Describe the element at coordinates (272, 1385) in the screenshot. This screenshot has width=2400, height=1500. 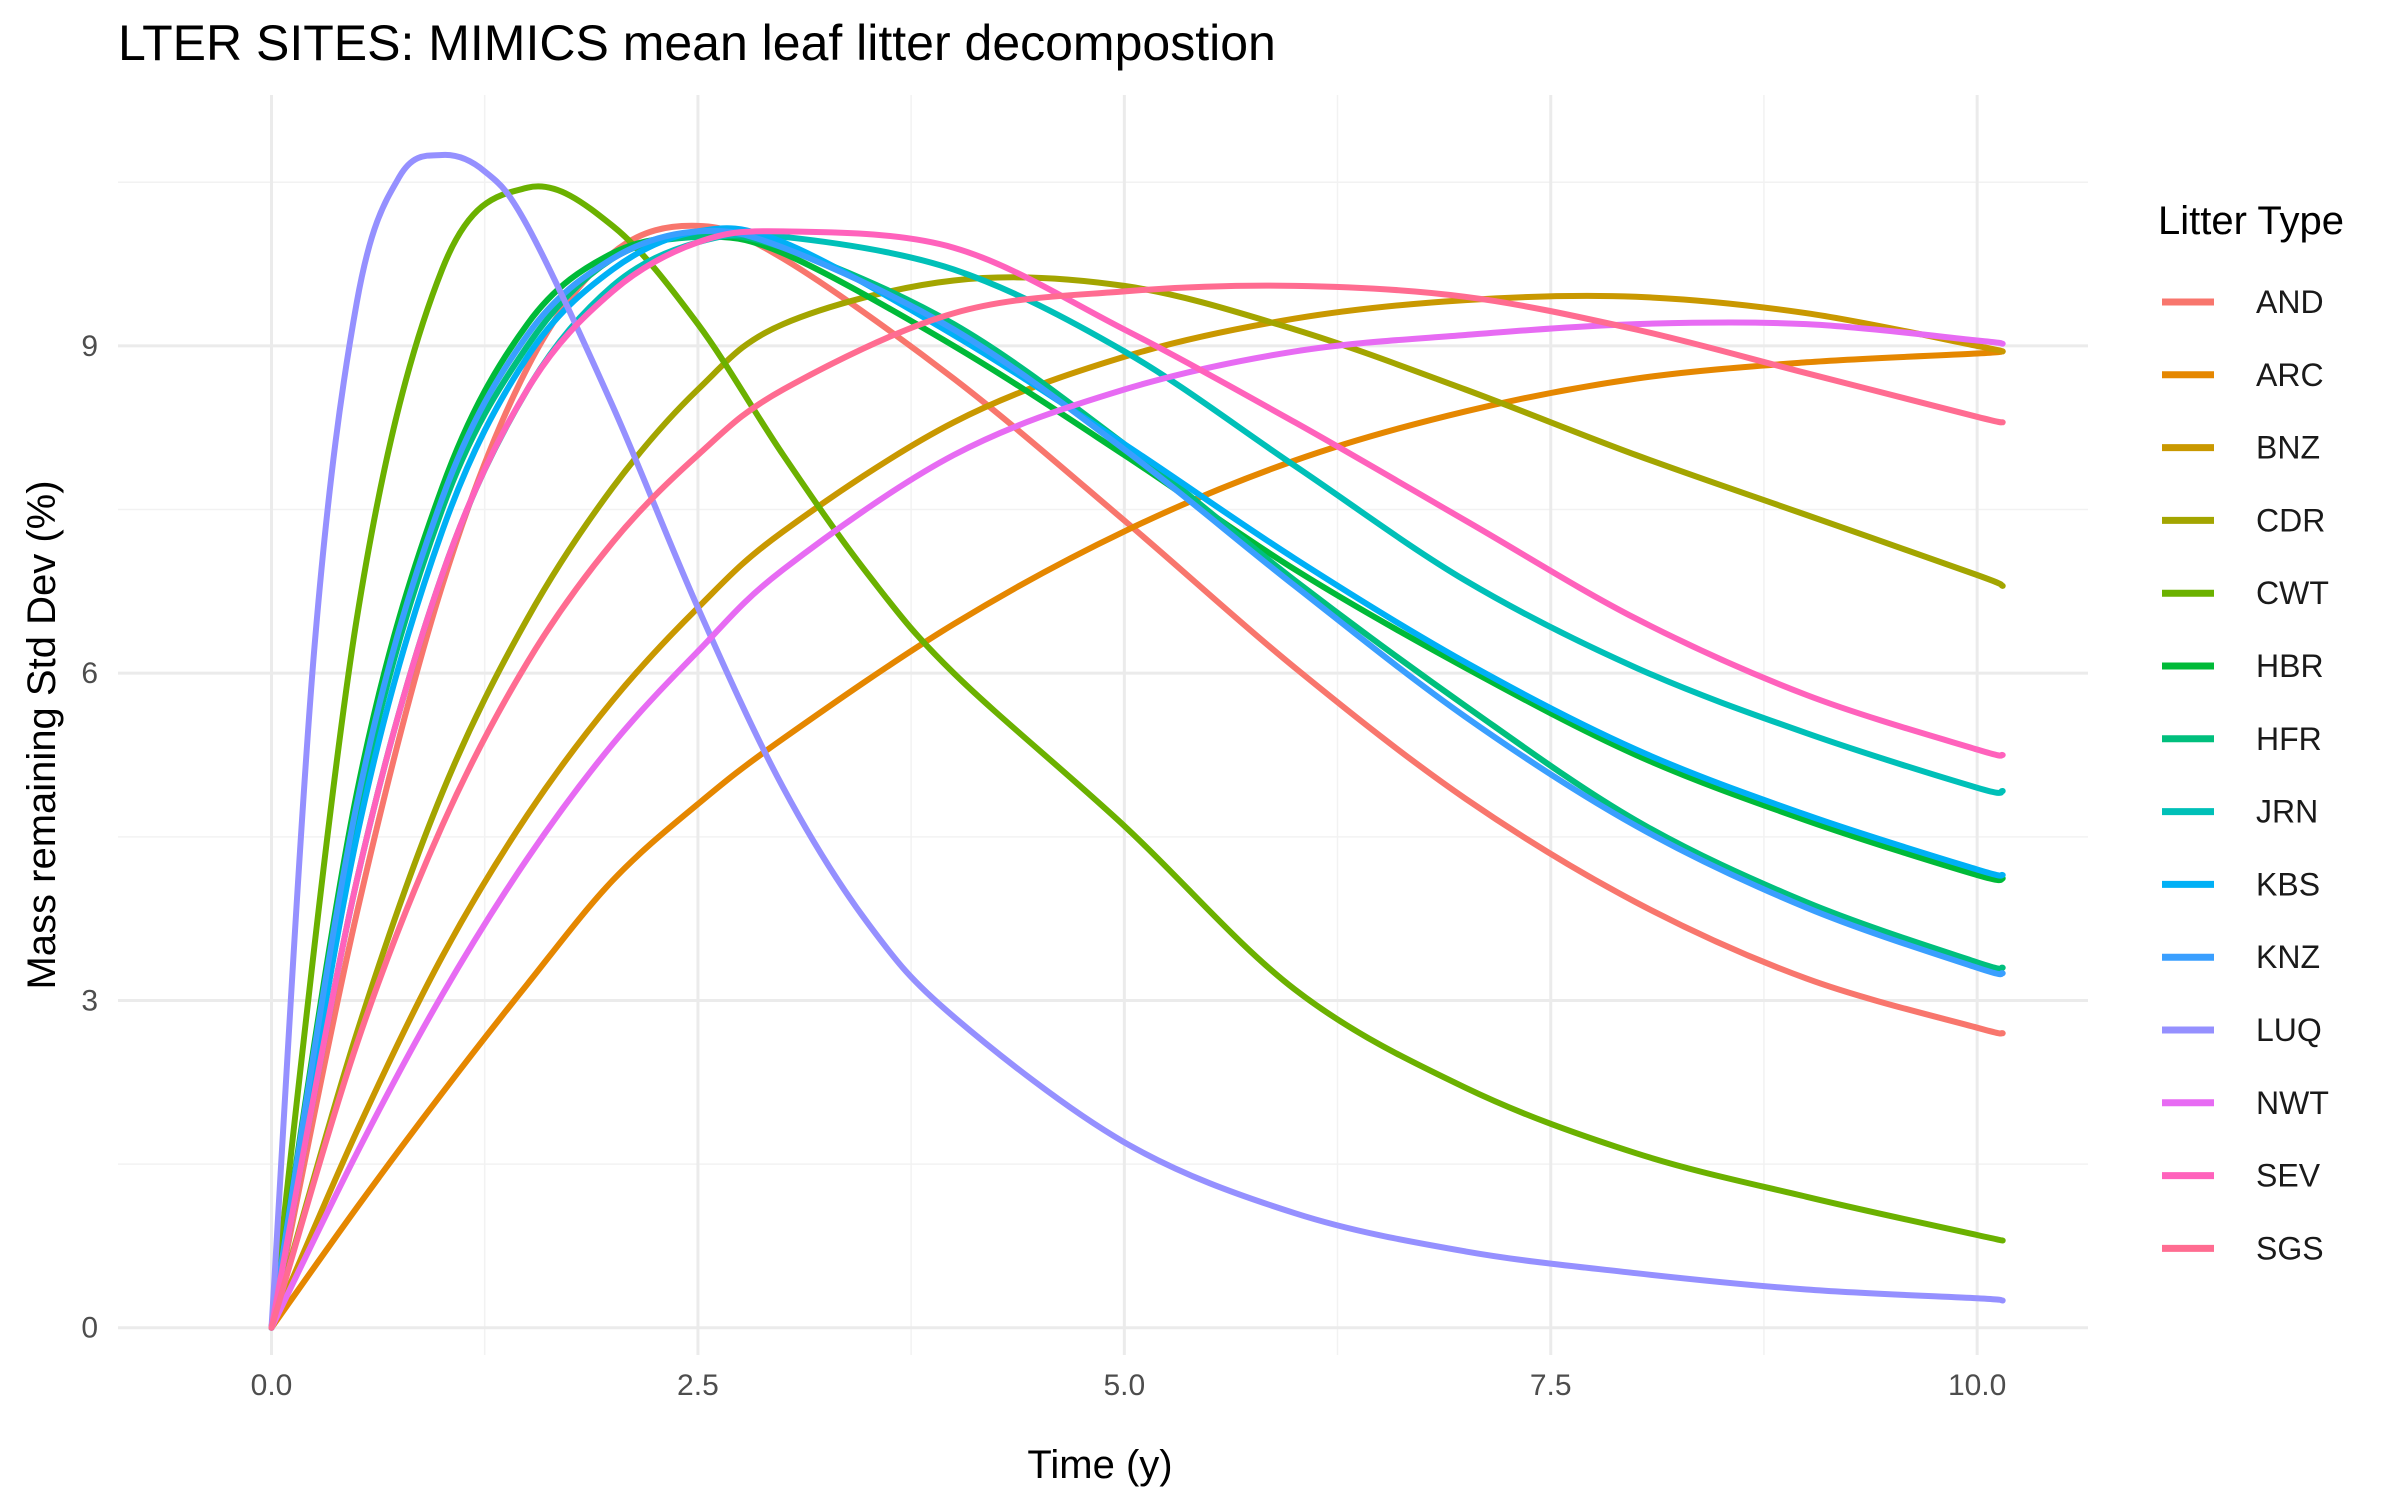
I see `x-tick-label: 0.0` at that location.